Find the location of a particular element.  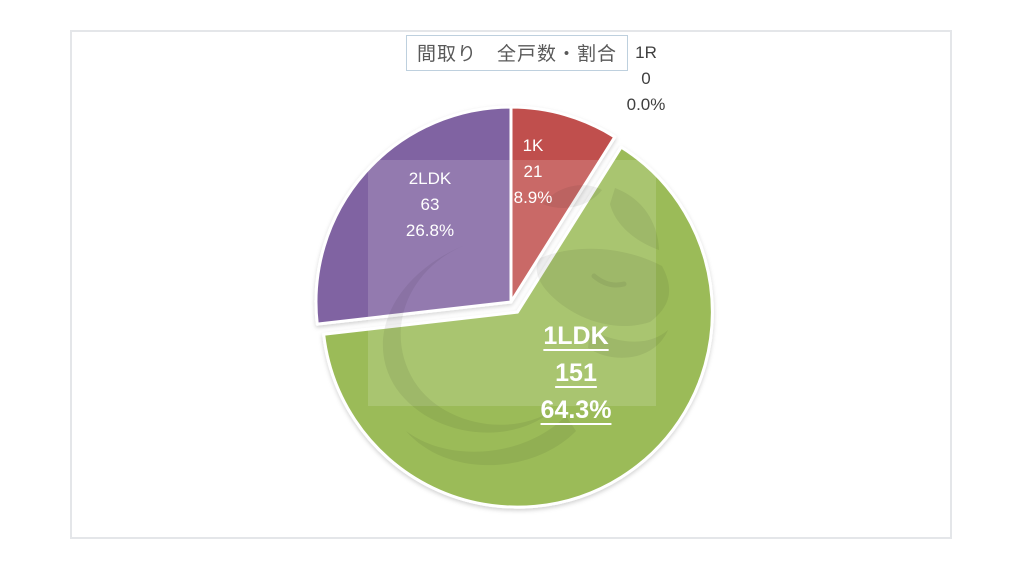

data-label-percent: 8.9% is located at coordinates (533, 197).